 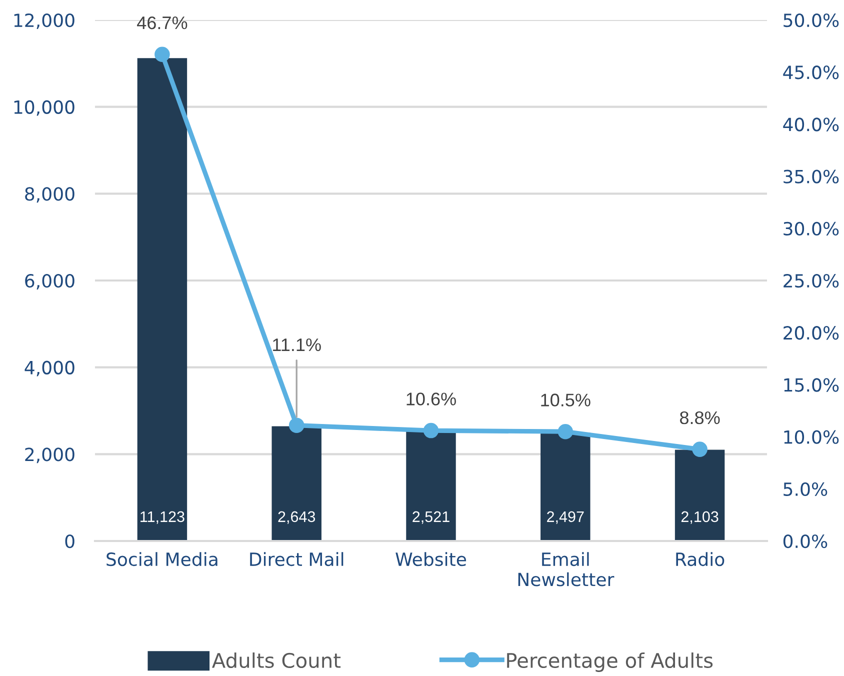 What do you see at coordinates (297, 559) in the screenshot?
I see `x-tick-label: Direct Mail` at bounding box center [297, 559].